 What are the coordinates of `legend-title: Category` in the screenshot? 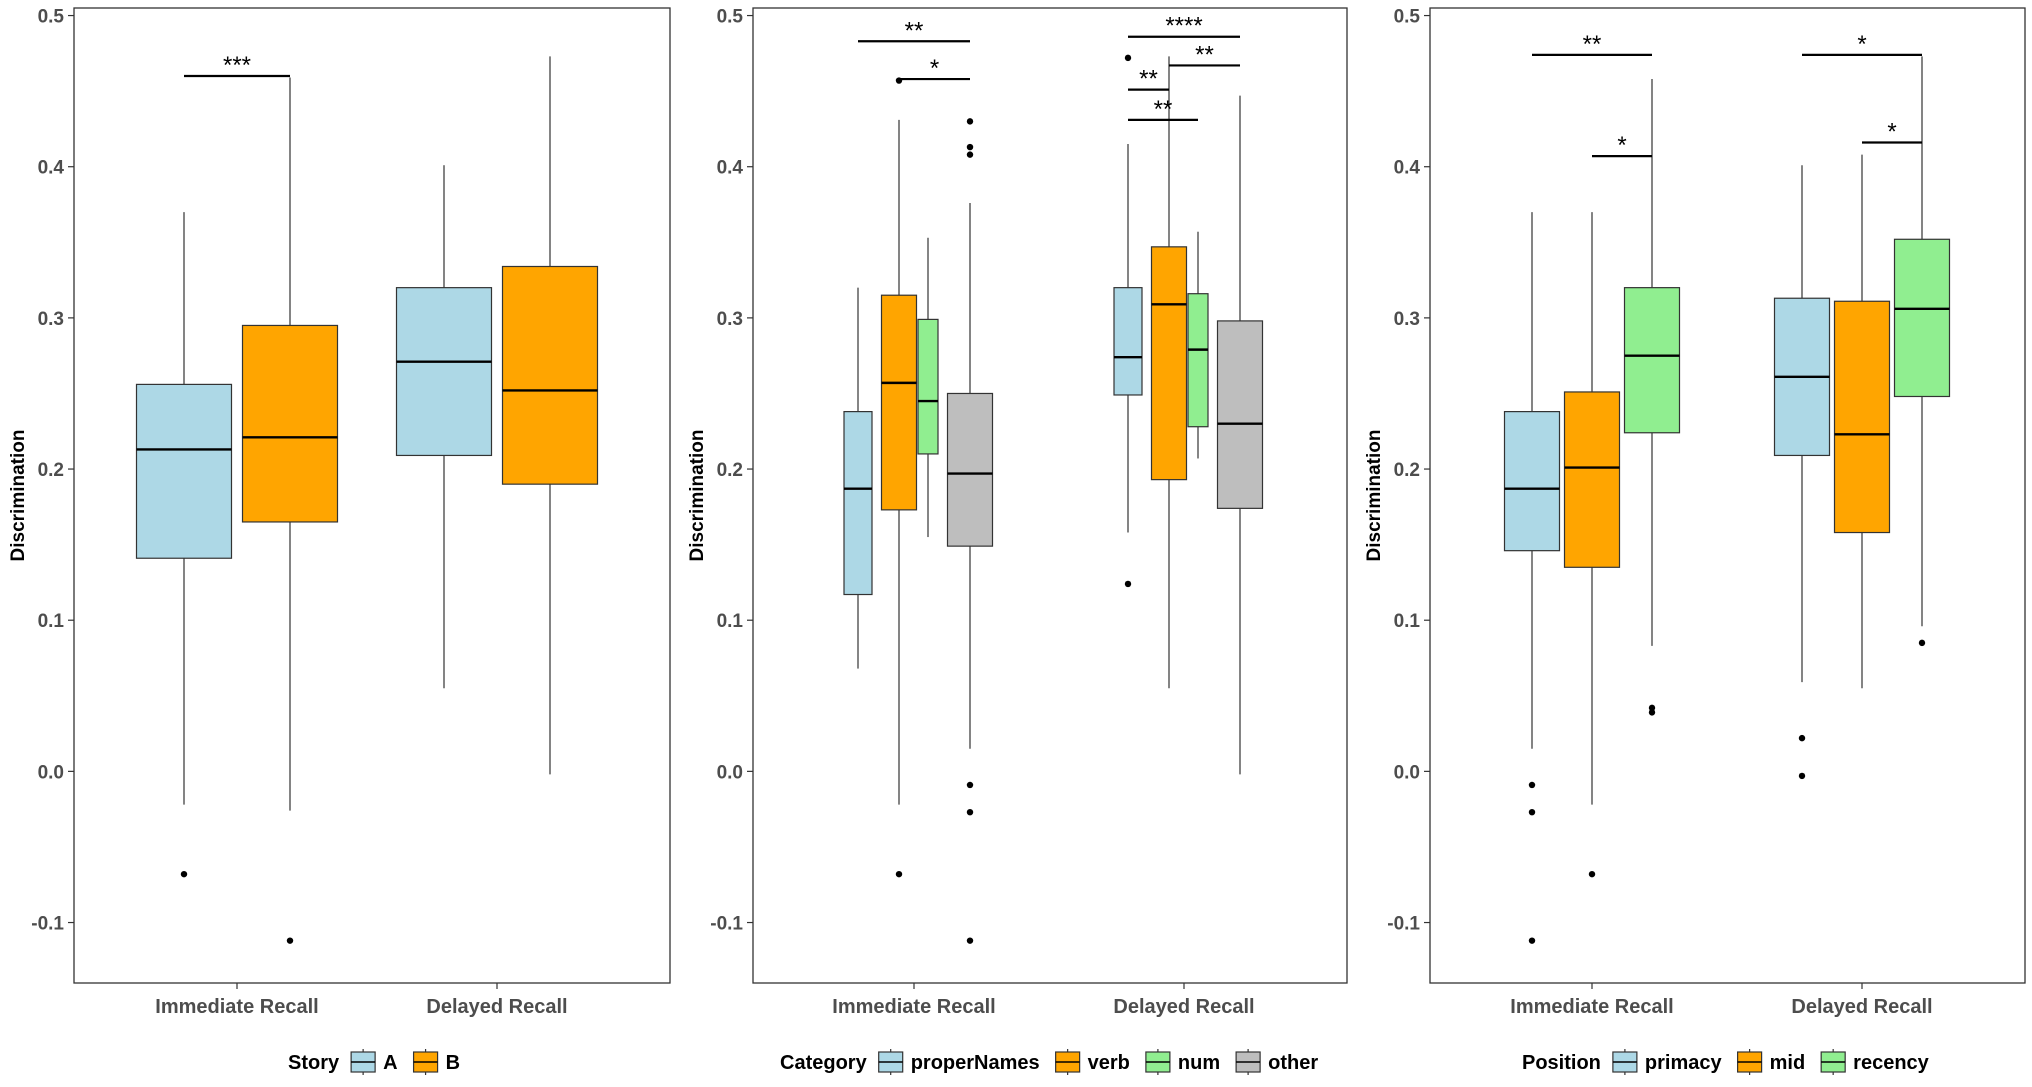 It's located at (824, 1063).